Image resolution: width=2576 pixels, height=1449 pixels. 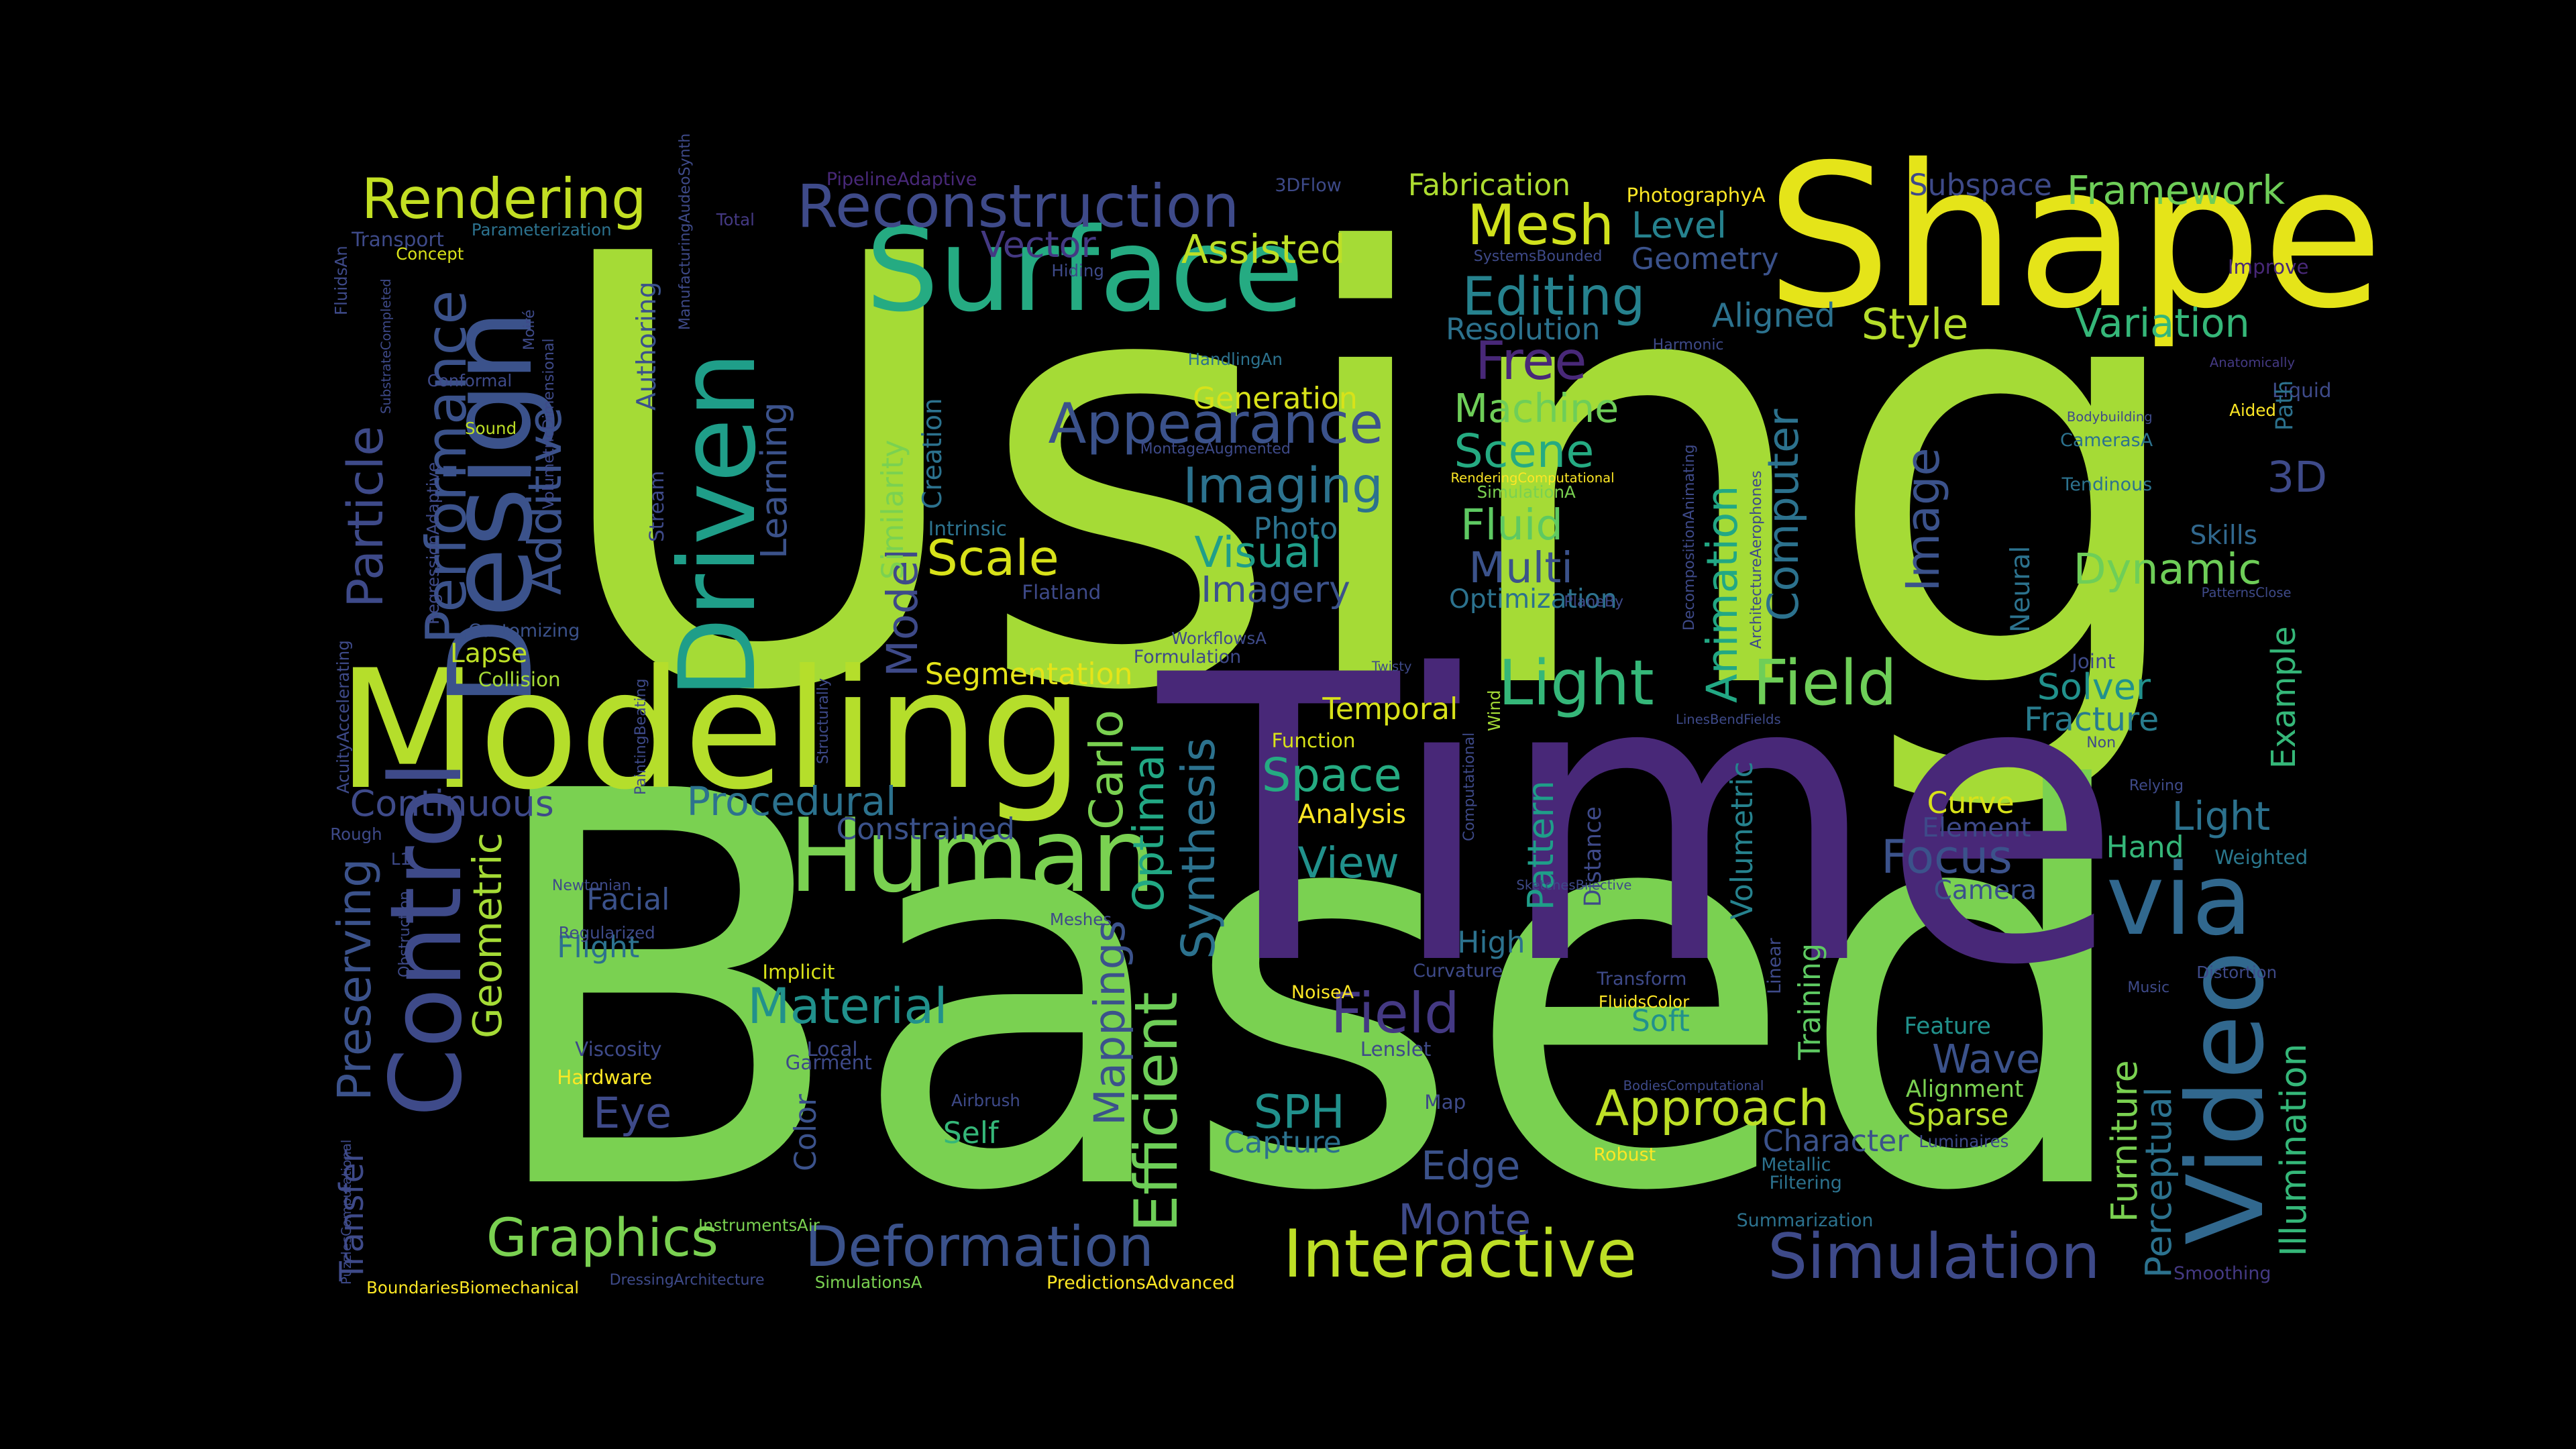 What do you see at coordinates (1923, 519) in the screenshot?
I see `word-43: Image` at bounding box center [1923, 519].